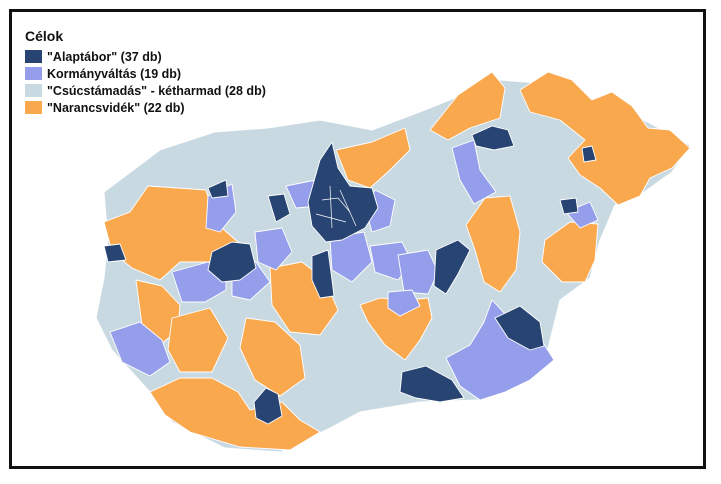 The width and height of the screenshot is (721, 484). I want to click on legend-label-narancsvidek: "Narancsvidék" (22 db), so click(116, 107).